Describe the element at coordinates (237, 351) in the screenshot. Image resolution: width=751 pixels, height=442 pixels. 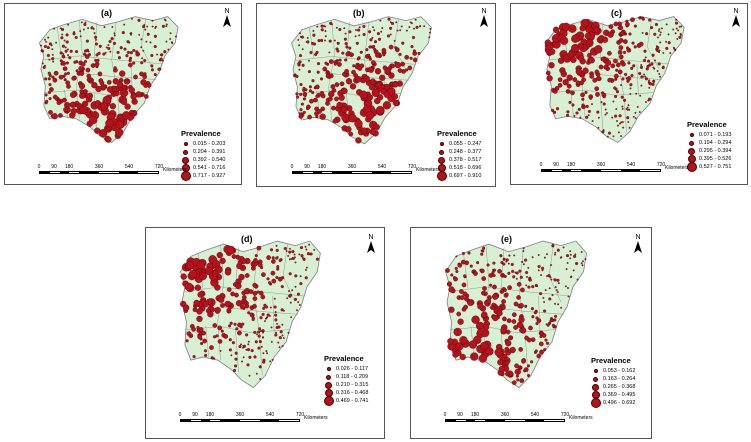
I see `state-boundary` at that location.